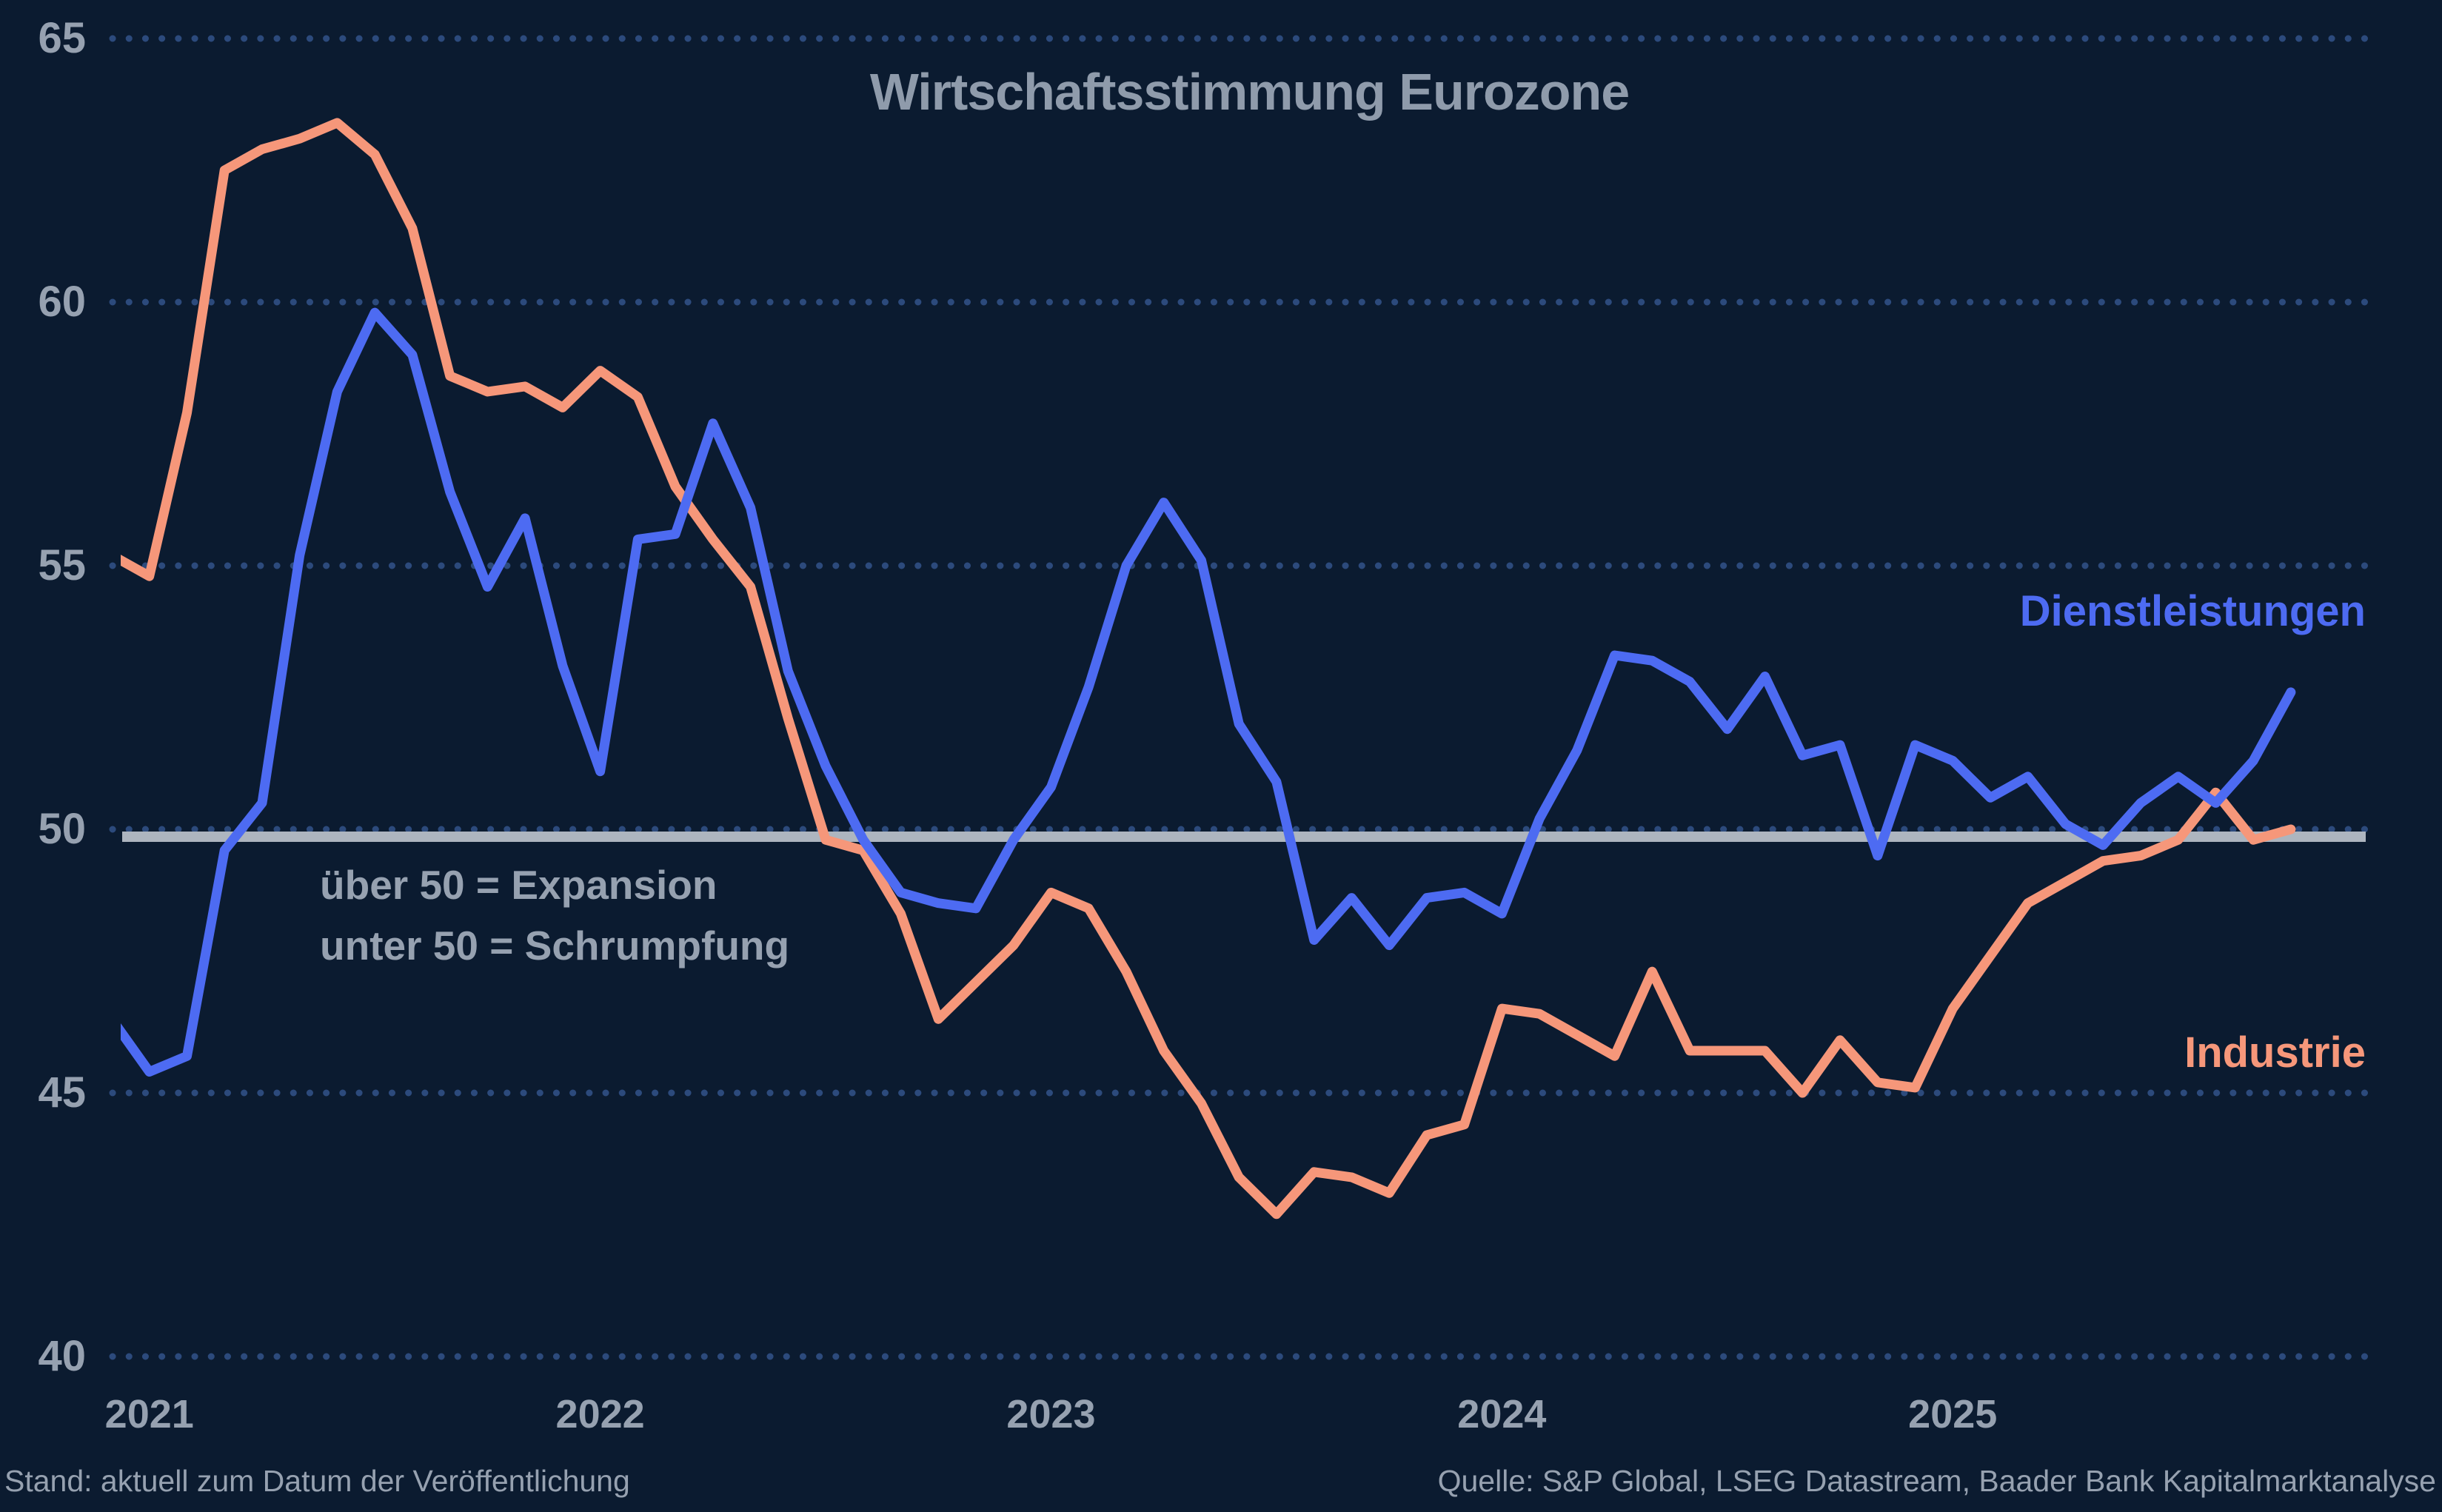 Image resolution: width=2442 pixels, height=1512 pixels. What do you see at coordinates (1249, 92) in the screenshot?
I see `chart-title: Wirtschaftsstimmung Eurozone` at bounding box center [1249, 92].